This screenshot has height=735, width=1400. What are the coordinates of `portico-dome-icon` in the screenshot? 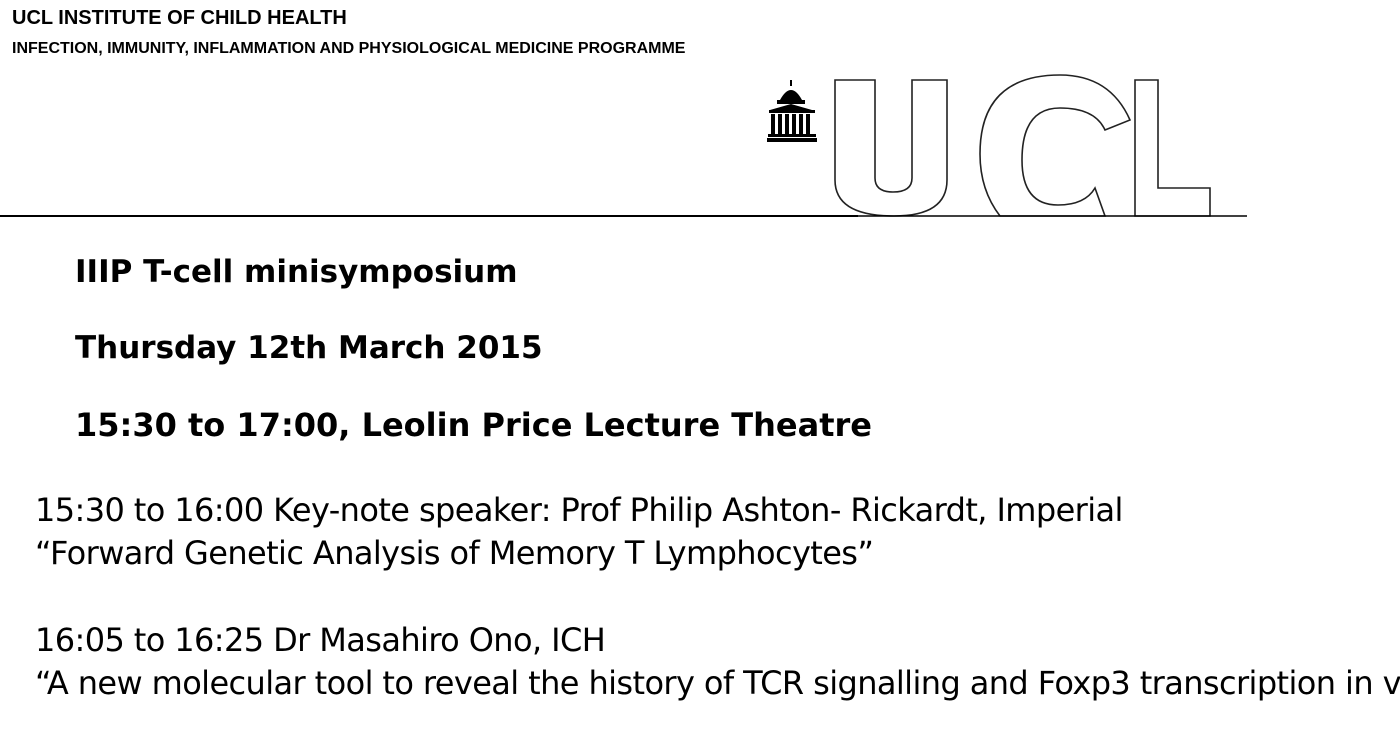 It's located at (792, 111).